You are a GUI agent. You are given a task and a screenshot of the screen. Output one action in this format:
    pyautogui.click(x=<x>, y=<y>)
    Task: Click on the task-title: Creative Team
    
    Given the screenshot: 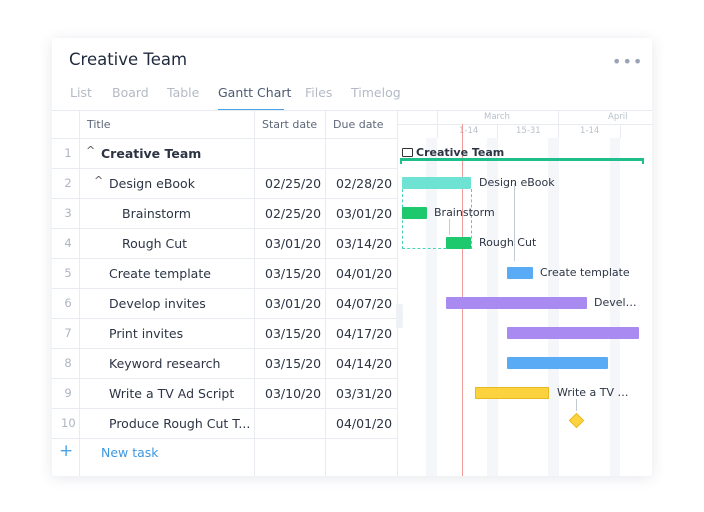 What is the action you would take?
    pyautogui.click(x=151, y=153)
    